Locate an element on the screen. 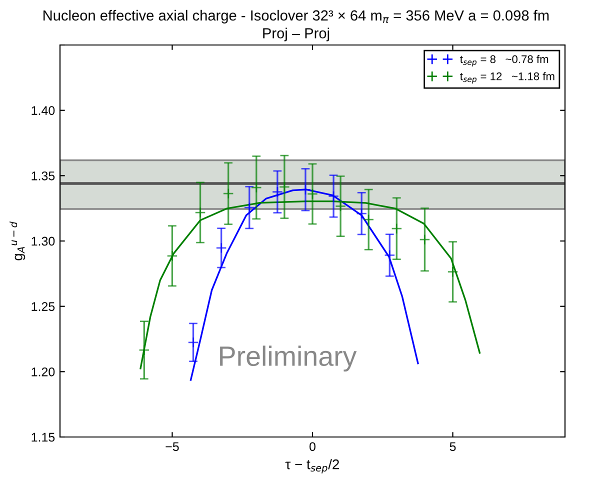 This screenshot has width=592, height=479. x-tick-label: 0 is located at coordinates (313, 447).